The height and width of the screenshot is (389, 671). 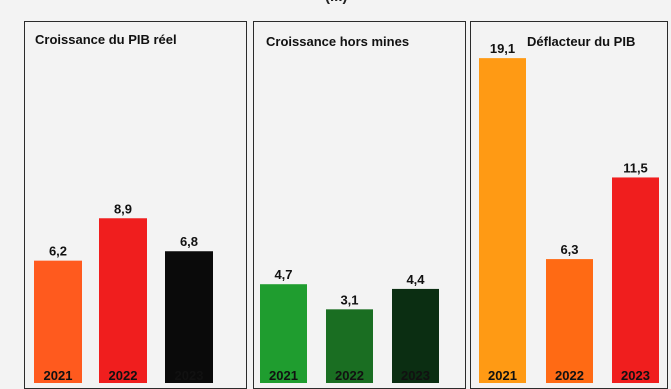 What do you see at coordinates (415, 335) in the screenshot?
I see `bar-2-2023` at bounding box center [415, 335].